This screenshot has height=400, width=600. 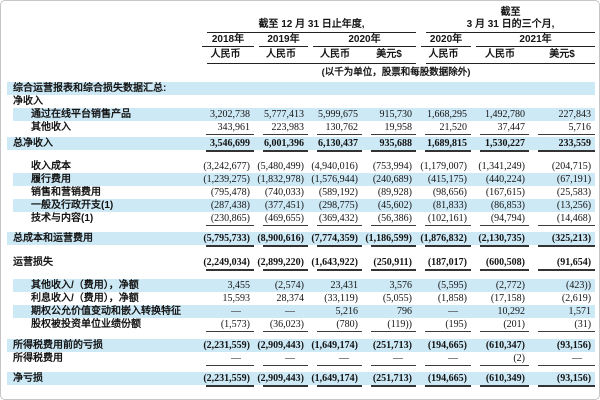 I want to click on cell-value: 796, so click(x=389, y=311).